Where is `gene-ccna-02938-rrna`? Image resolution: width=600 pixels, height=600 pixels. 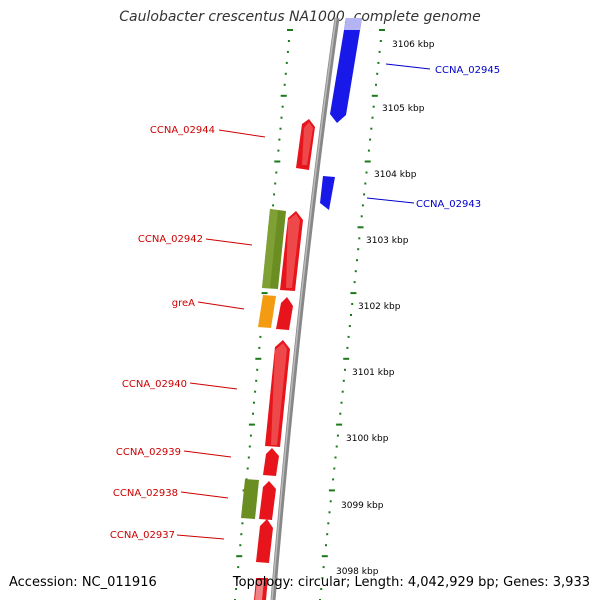 gene-ccna-02938-rrna is located at coordinates (250, 499).